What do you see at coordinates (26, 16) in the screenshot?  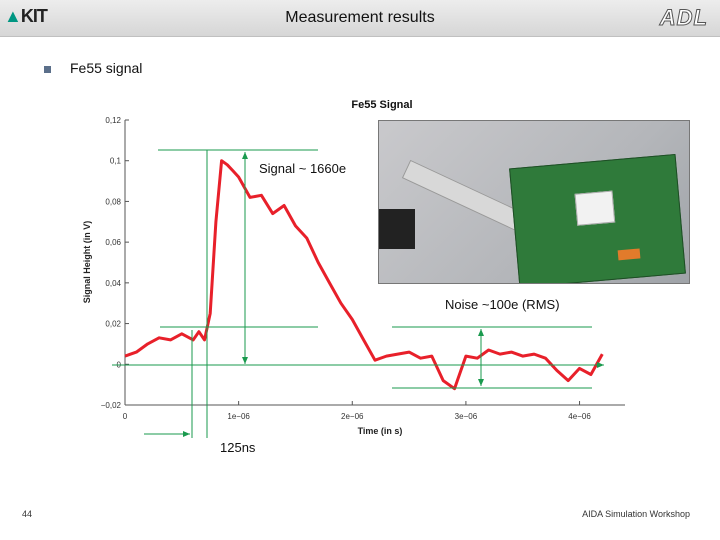 I see `kit-logo: ▲KIT` at bounding box center [26, 16].